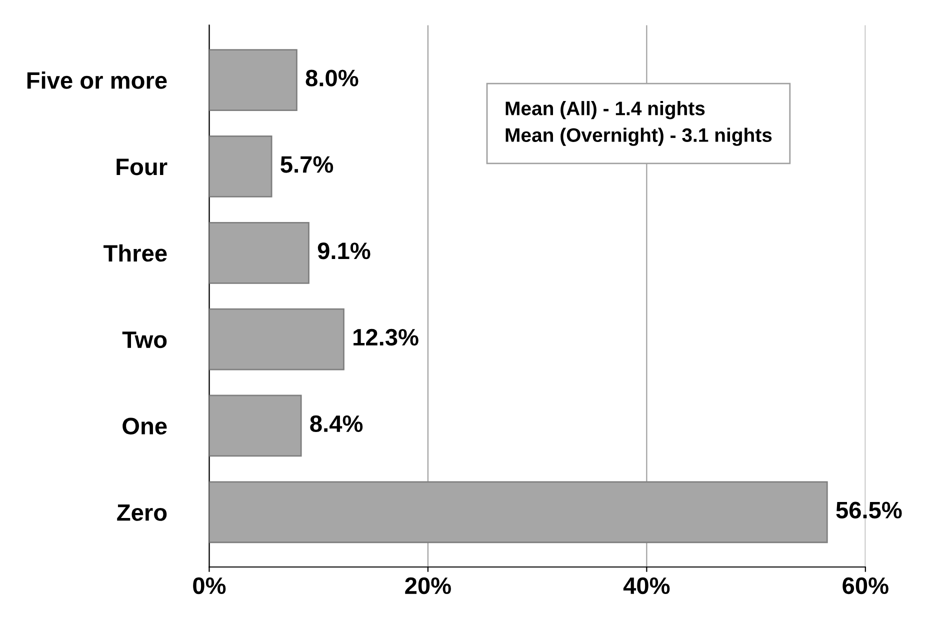  I want to click on y-tick-label: Five or more, so click(97, 80).